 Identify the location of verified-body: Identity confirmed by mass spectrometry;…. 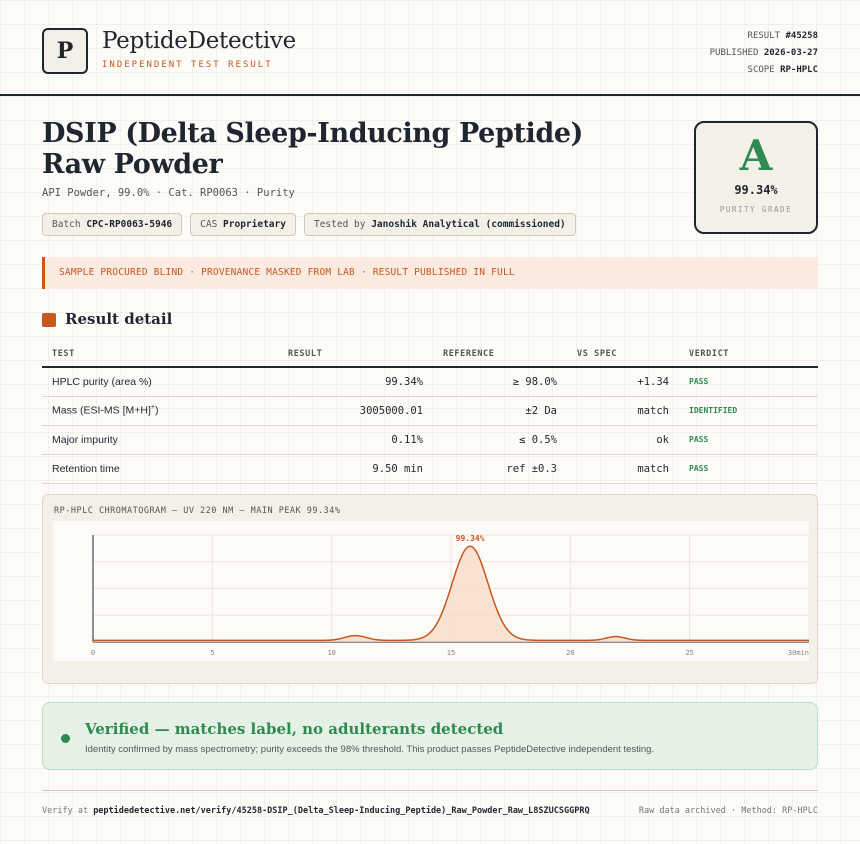
(370, 749).